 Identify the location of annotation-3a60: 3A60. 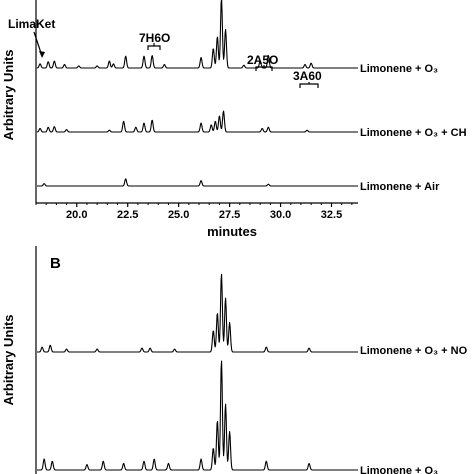
(307, 76).